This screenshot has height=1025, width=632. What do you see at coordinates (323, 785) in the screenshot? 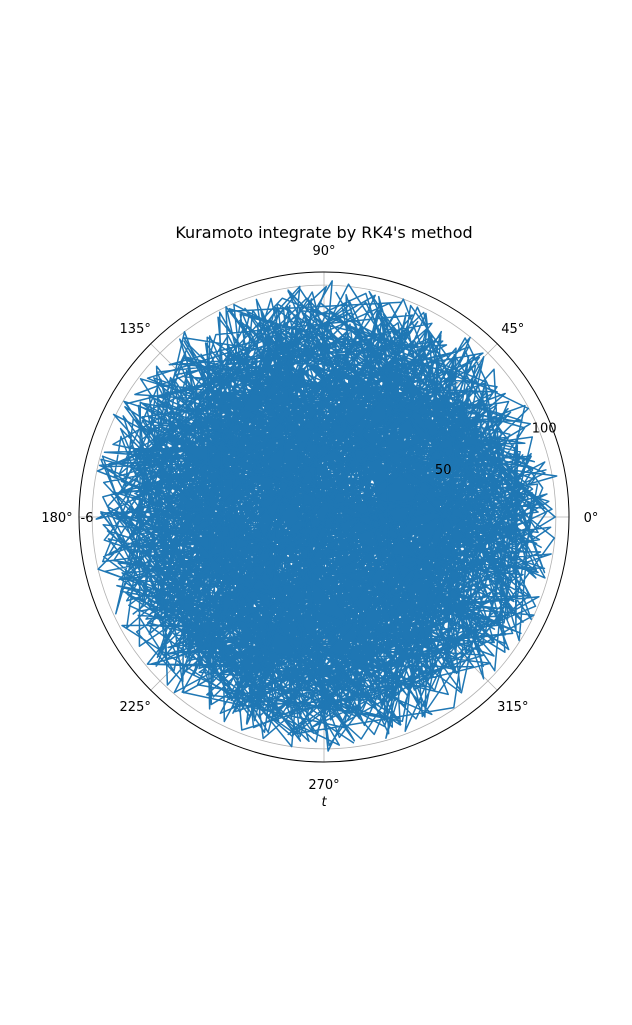
I see `angle-tick-label-6: 270°` at bounding box center [323, 785].